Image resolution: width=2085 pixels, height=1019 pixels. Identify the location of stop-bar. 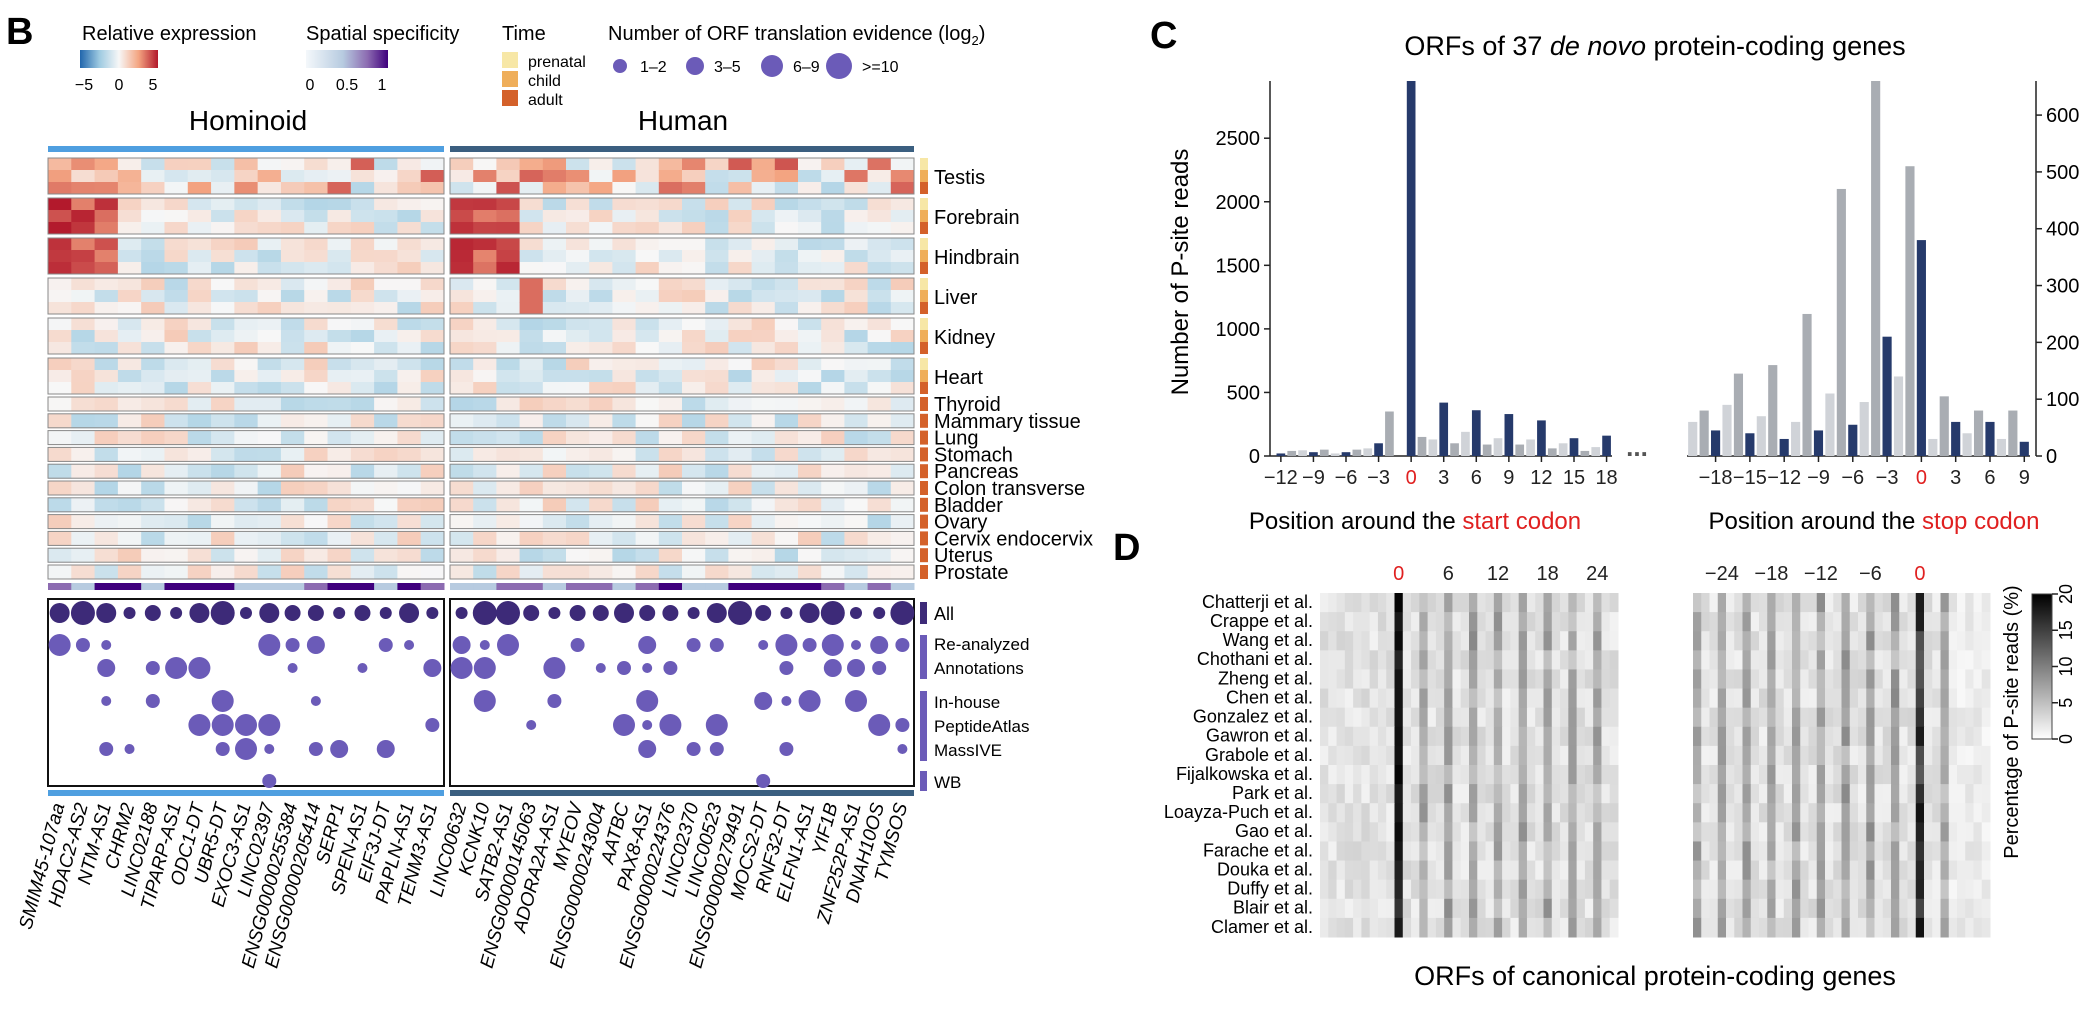
(1716, 443).